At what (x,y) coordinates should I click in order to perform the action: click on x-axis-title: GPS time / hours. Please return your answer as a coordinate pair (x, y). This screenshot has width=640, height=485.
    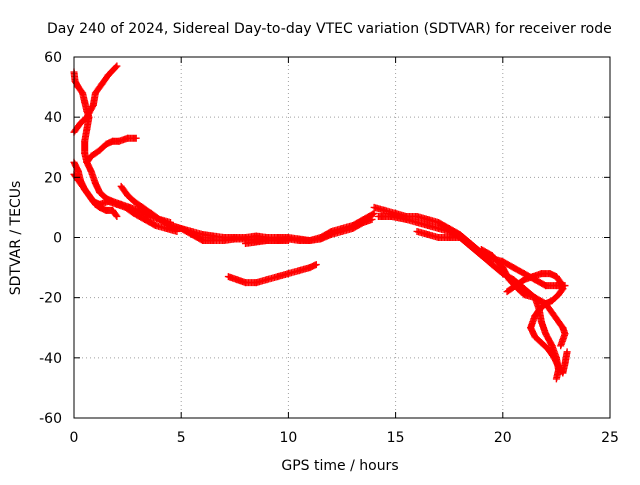
    Looking at the image, I should click on (339, 466).